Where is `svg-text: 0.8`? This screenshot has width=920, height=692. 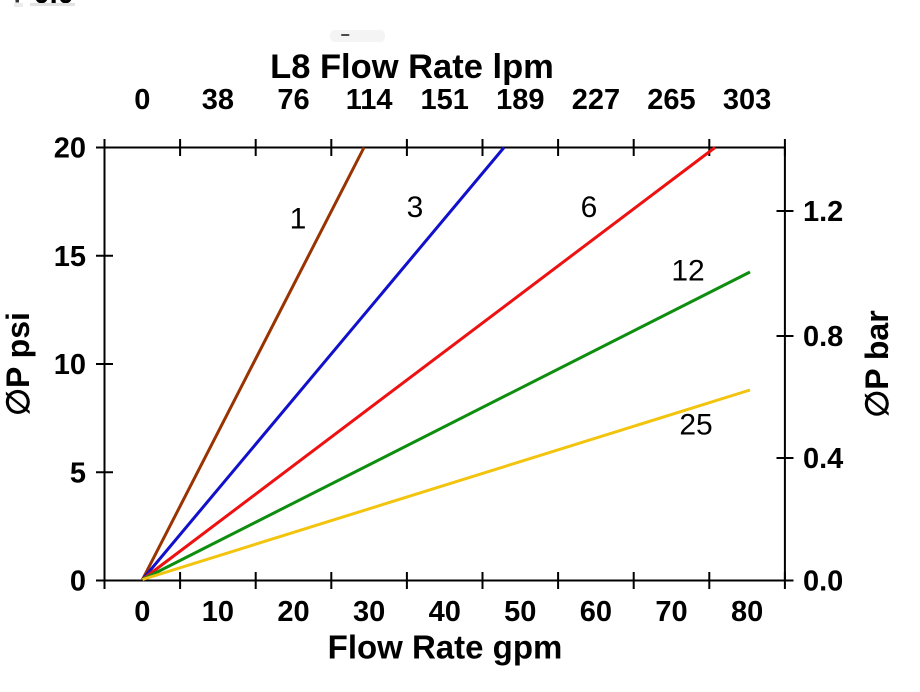
svg-text: 0.8 is located at coordinates (823, 337).